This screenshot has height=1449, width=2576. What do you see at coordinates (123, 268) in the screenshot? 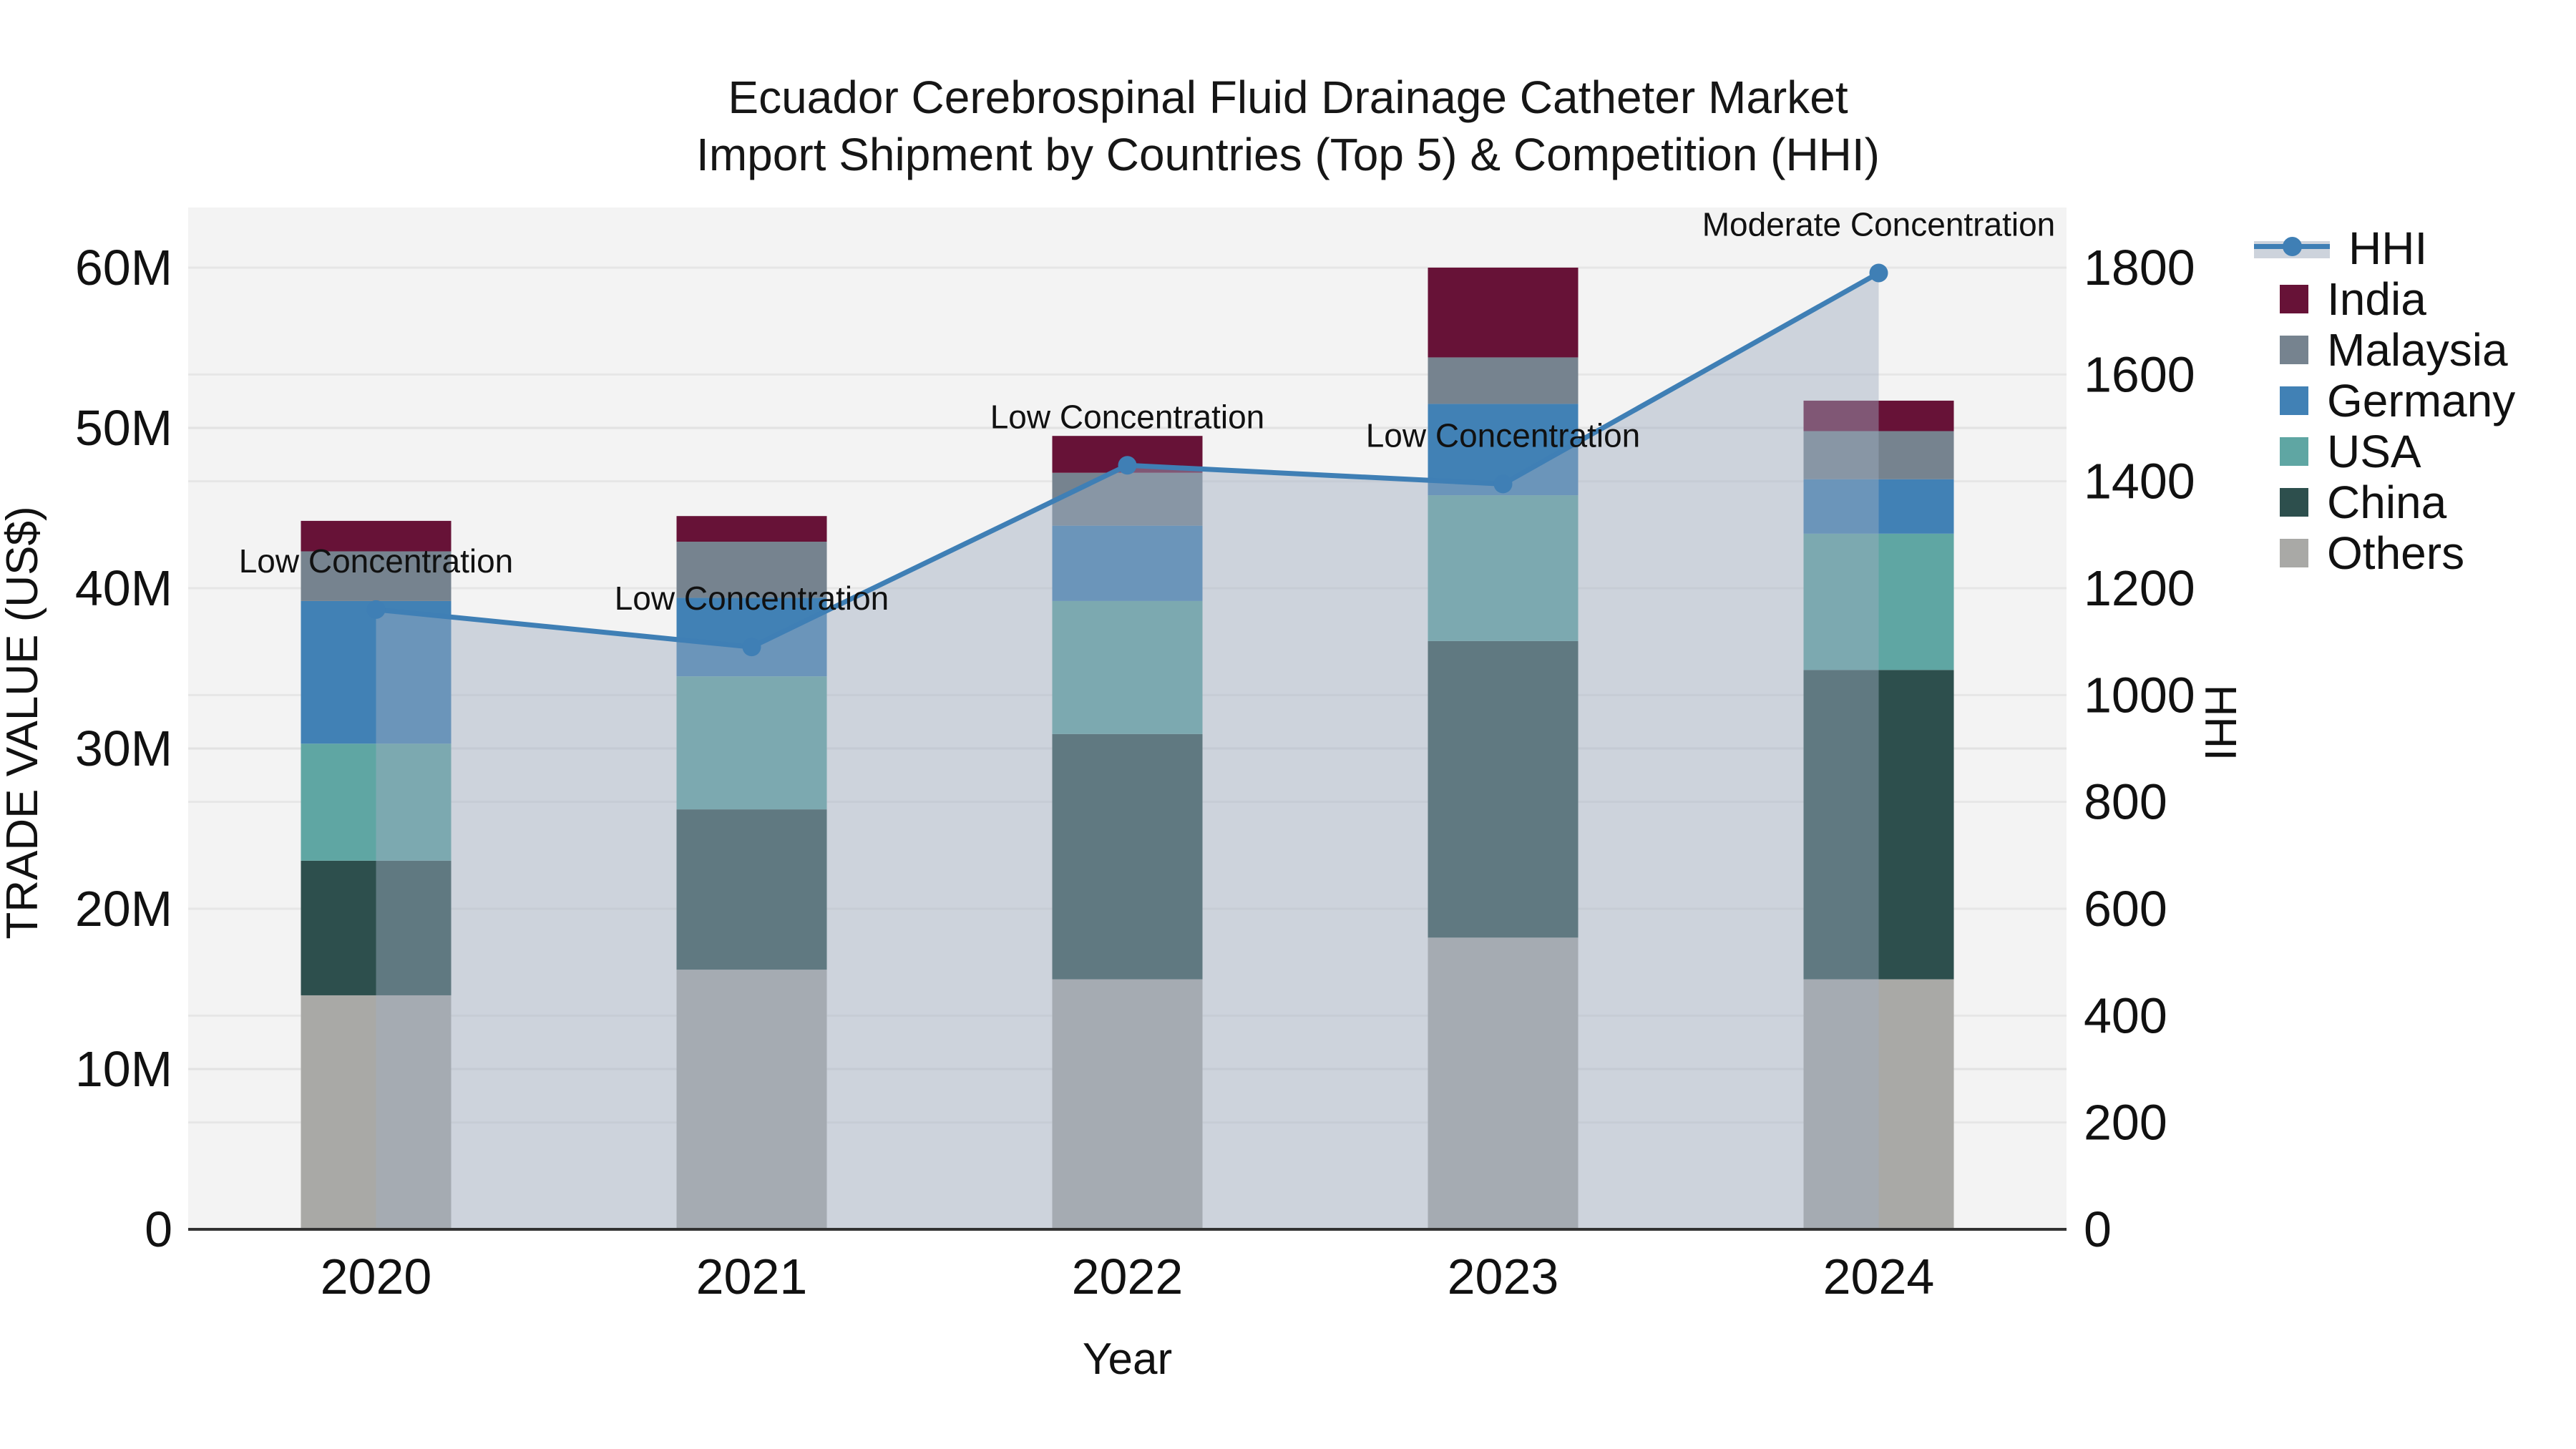
I see `y-left-tick-label: 60M` at bounding box center [123, 268].